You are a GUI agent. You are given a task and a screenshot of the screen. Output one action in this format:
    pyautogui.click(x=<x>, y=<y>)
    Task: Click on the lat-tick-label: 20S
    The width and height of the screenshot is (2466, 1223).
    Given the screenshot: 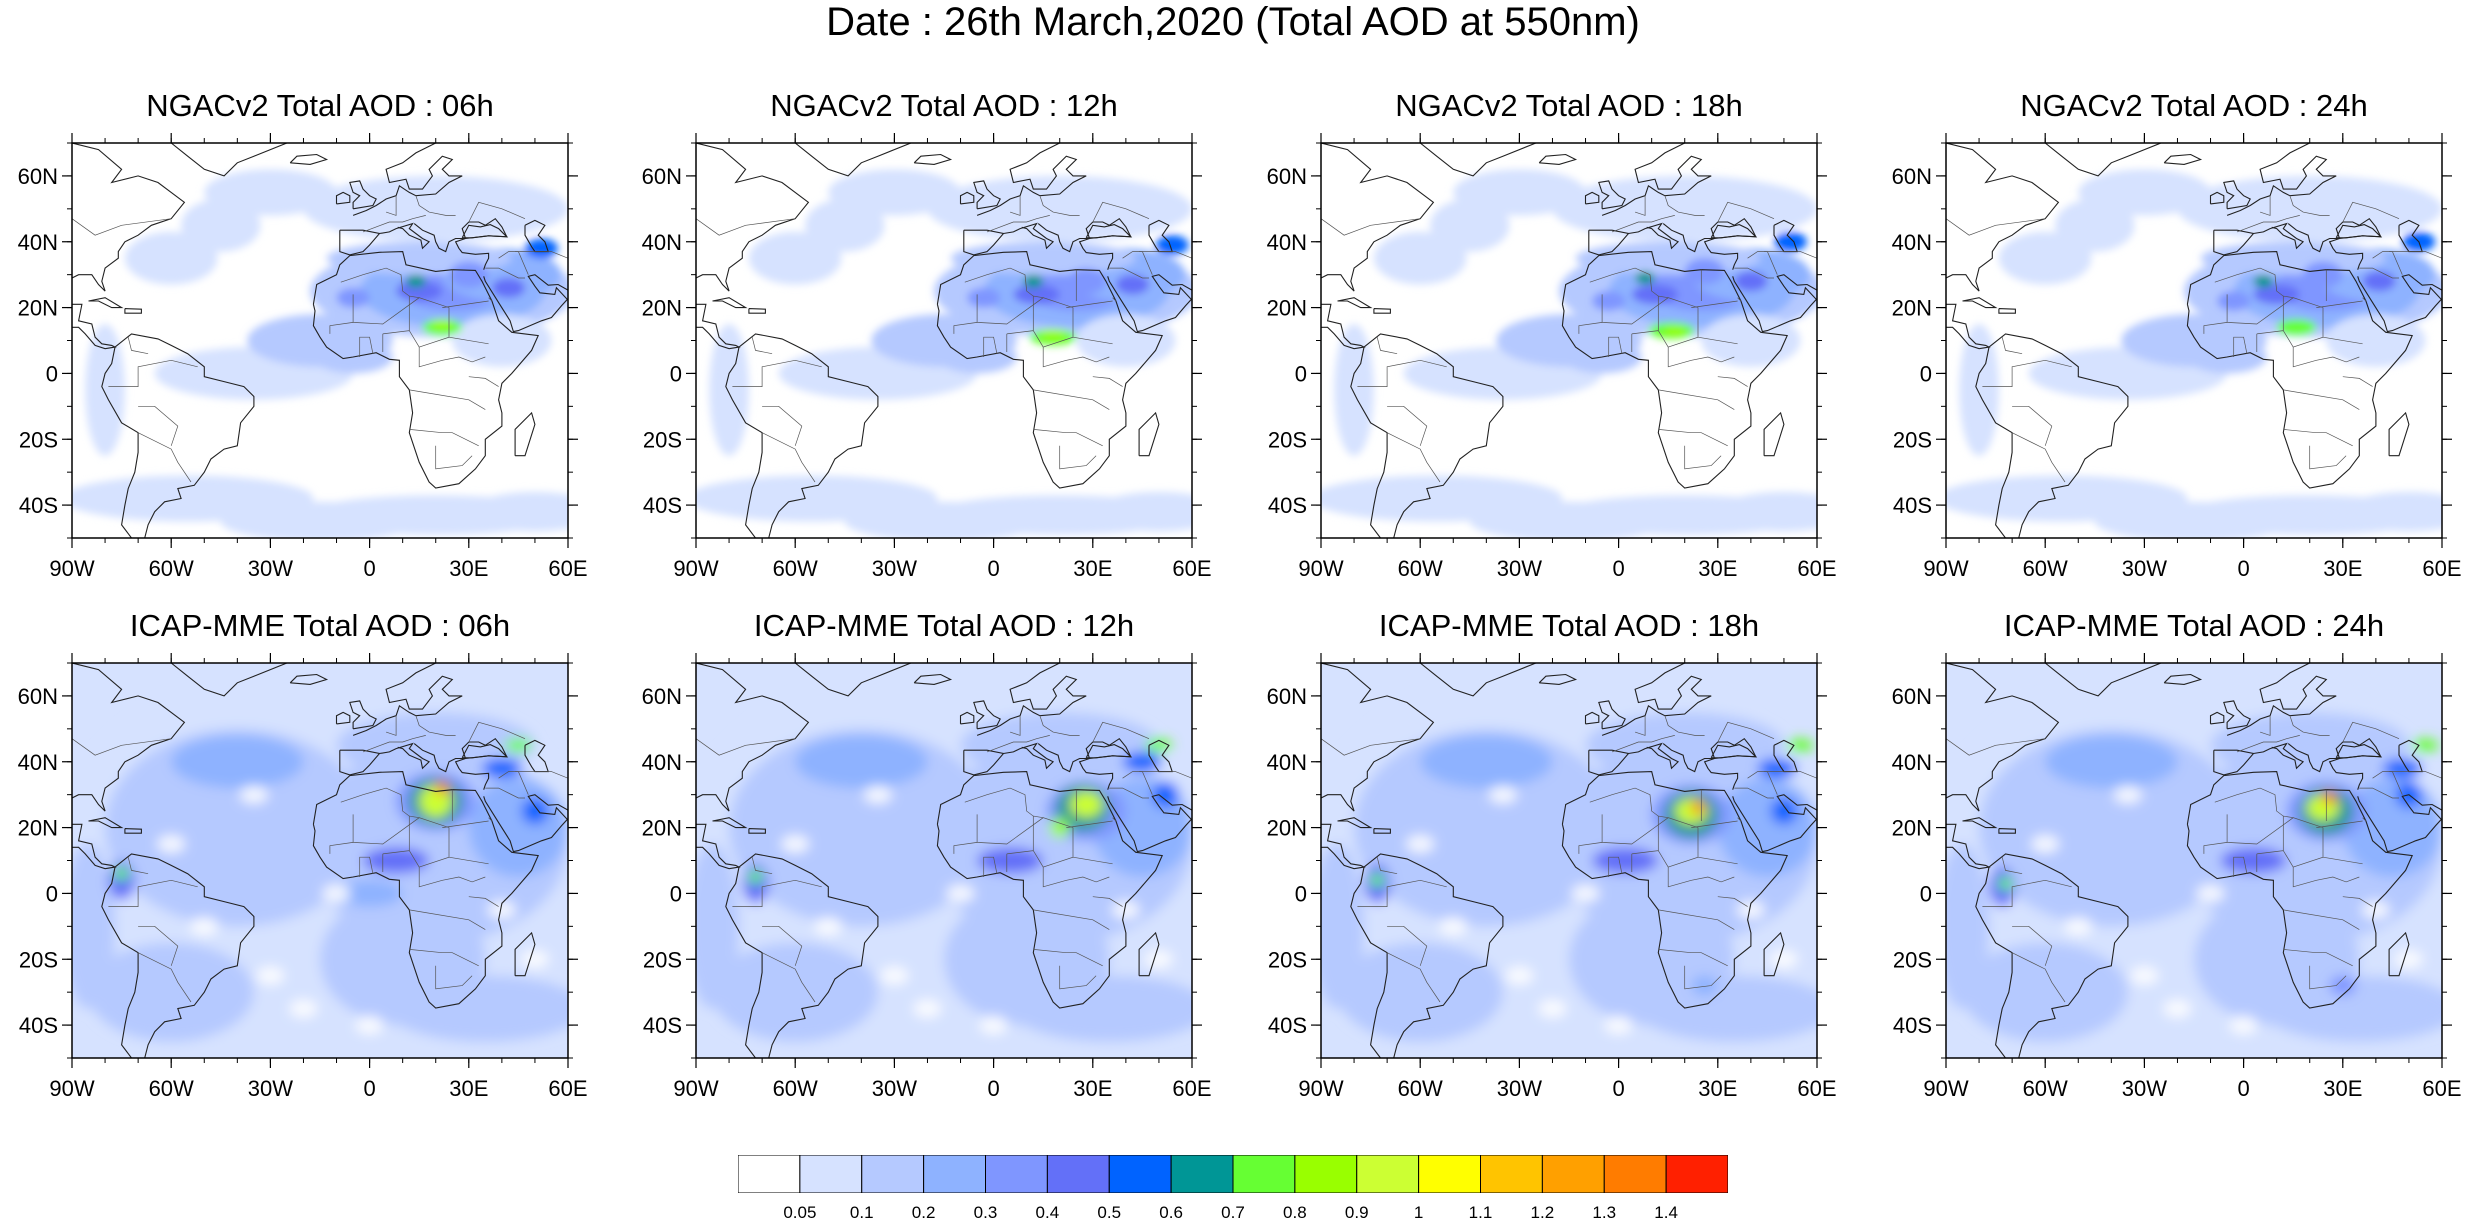 What is the action you would take?
    pyautogui.click(x=38, y=439)
    